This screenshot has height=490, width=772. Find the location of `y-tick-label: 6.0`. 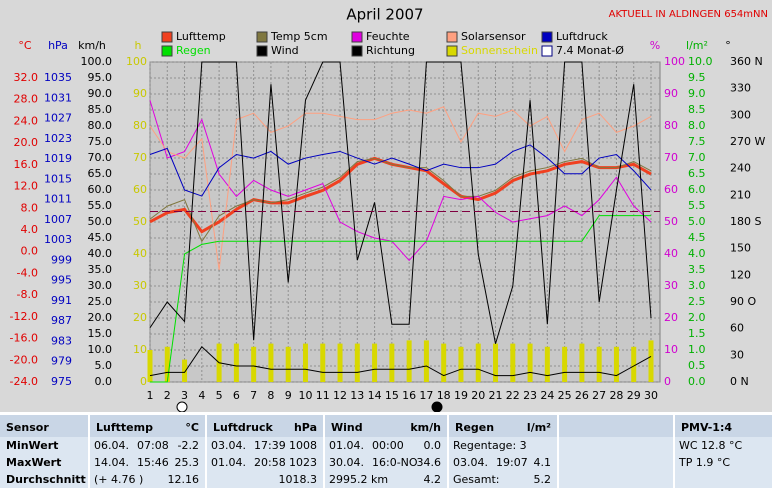

y-tick-label: 6.0 is located at coordinates (697, 189).